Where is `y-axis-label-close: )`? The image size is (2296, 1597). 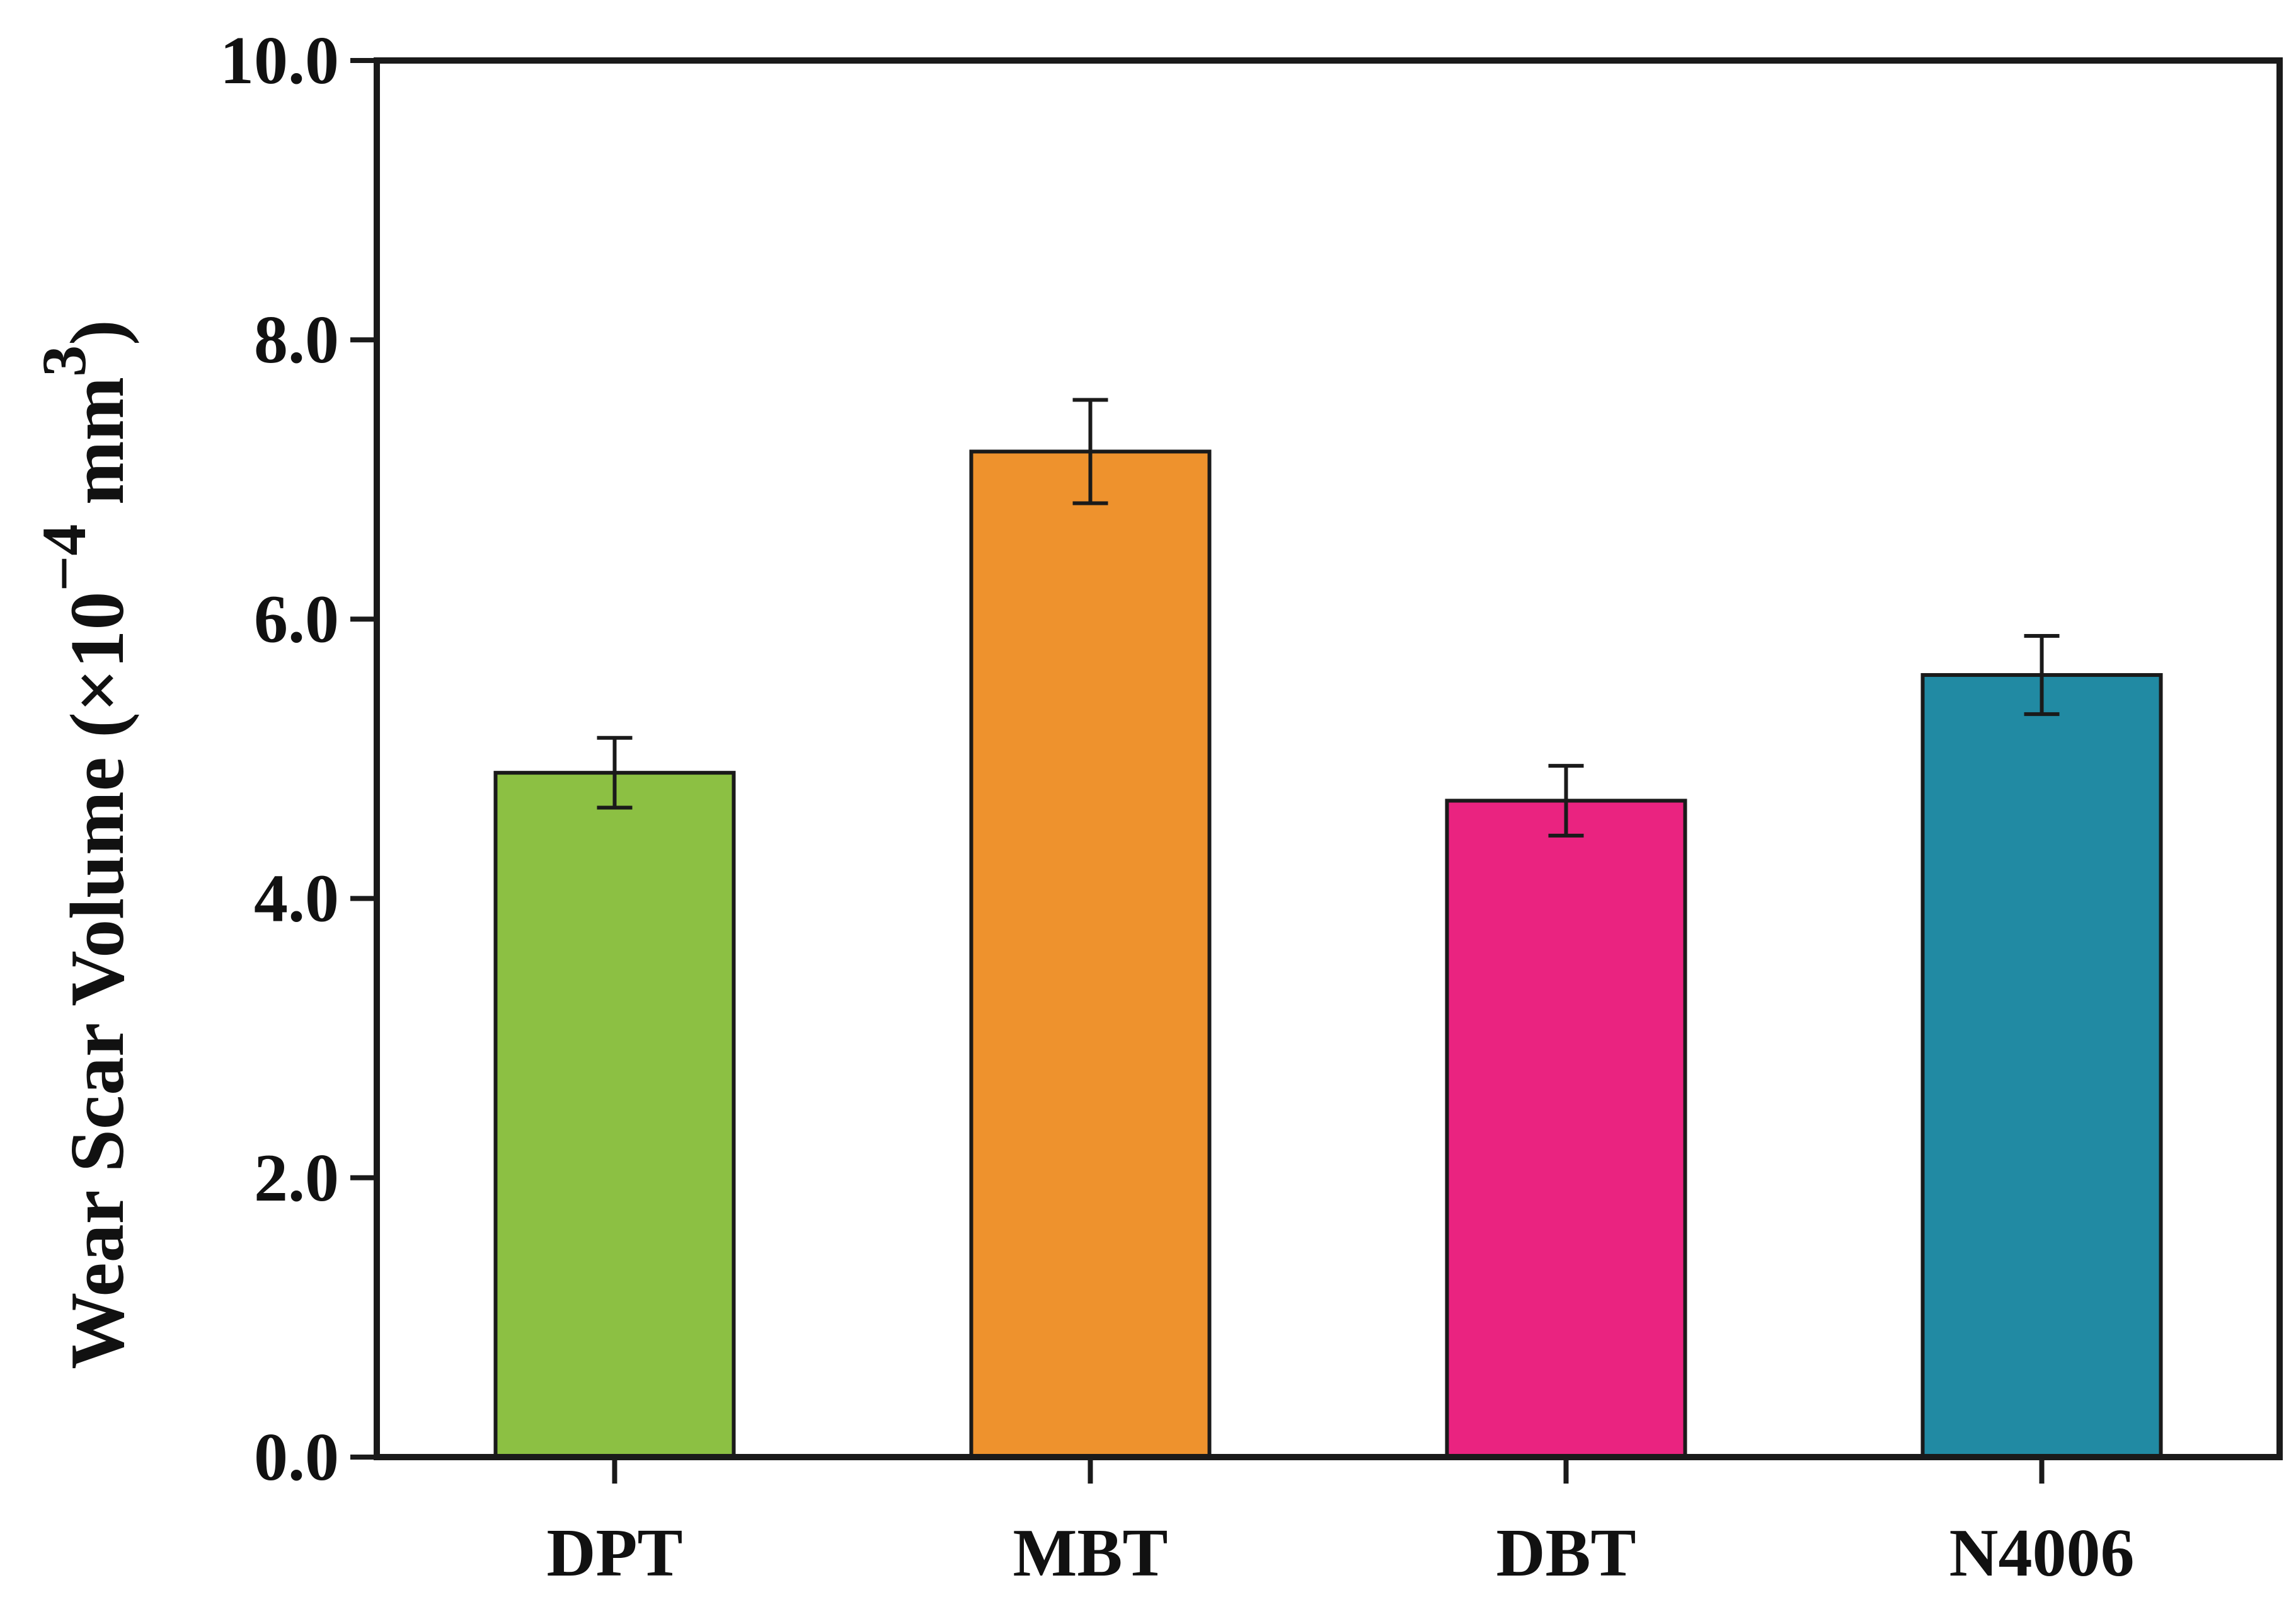
y-axis-label-close: ) is located at coordinates (98, 332).